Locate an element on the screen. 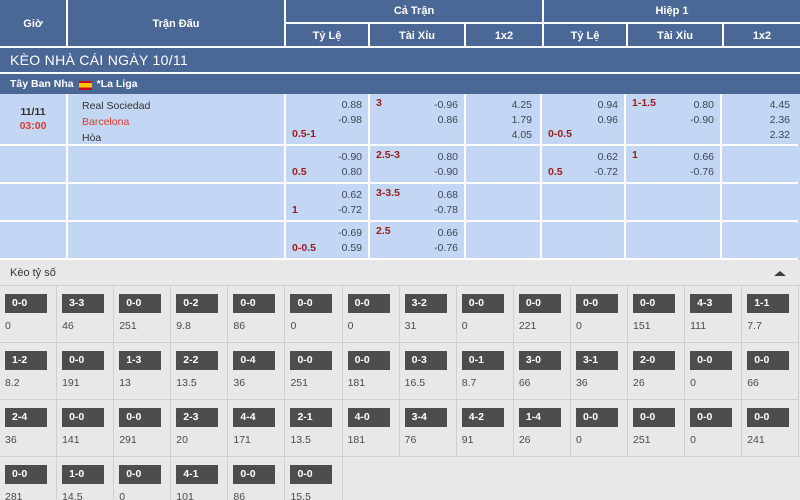  score-cell: 0-0 66 is located at coordinates (771, 371).